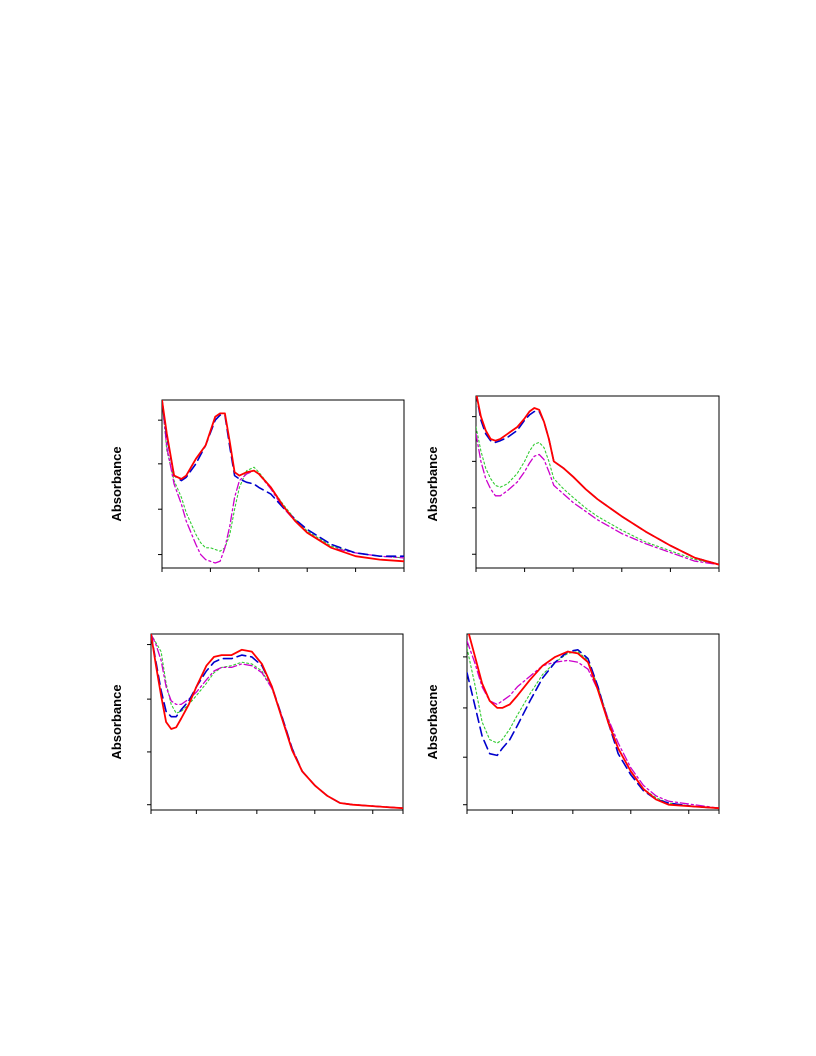 The width and height of the screenshot is (816, 1056). Describe the element at coordinates (432, 721) in the screenshot. I see `y-axis-label: Absorbacne` at that location.